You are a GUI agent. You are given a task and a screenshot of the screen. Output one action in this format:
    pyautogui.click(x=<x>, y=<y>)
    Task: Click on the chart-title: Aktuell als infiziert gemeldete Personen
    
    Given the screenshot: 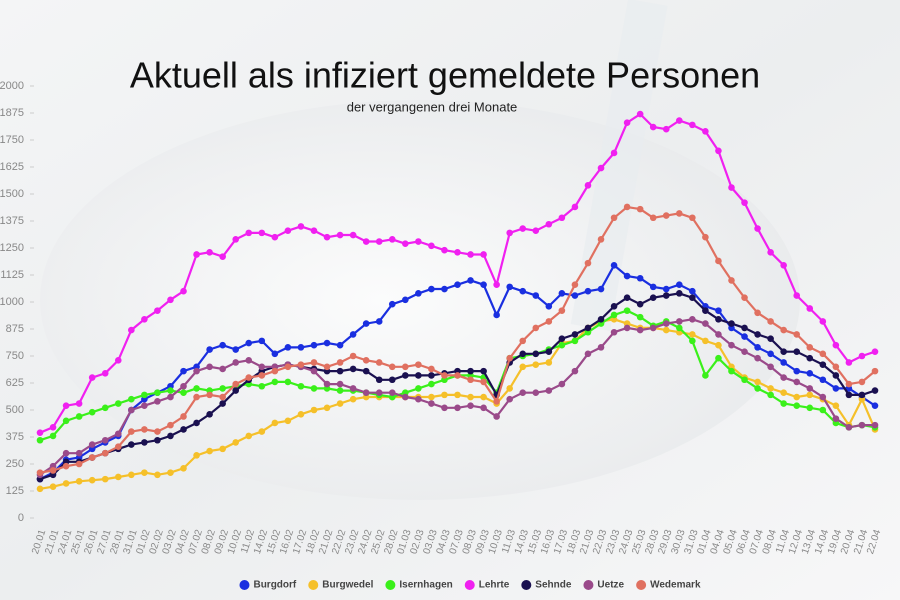 What is the action you would take?
    pyautogui.click(x=445, y=75)
    